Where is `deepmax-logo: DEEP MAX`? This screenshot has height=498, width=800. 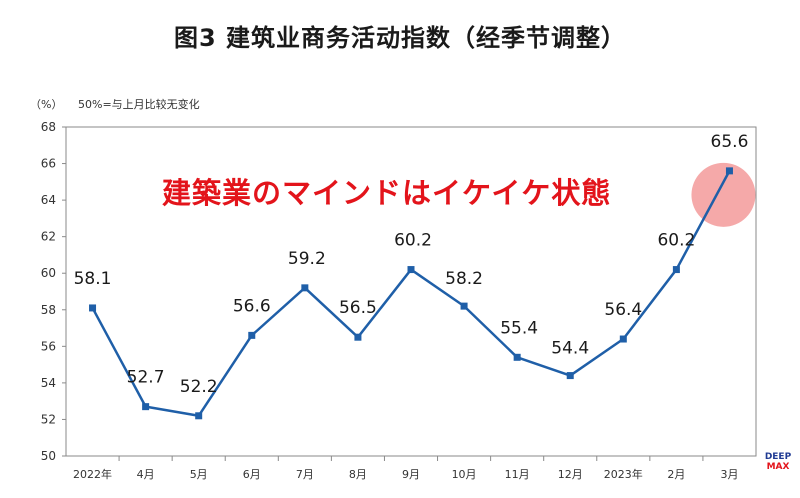 deepmax-logo: DEEP MAX is located at coordinates (778, 462).